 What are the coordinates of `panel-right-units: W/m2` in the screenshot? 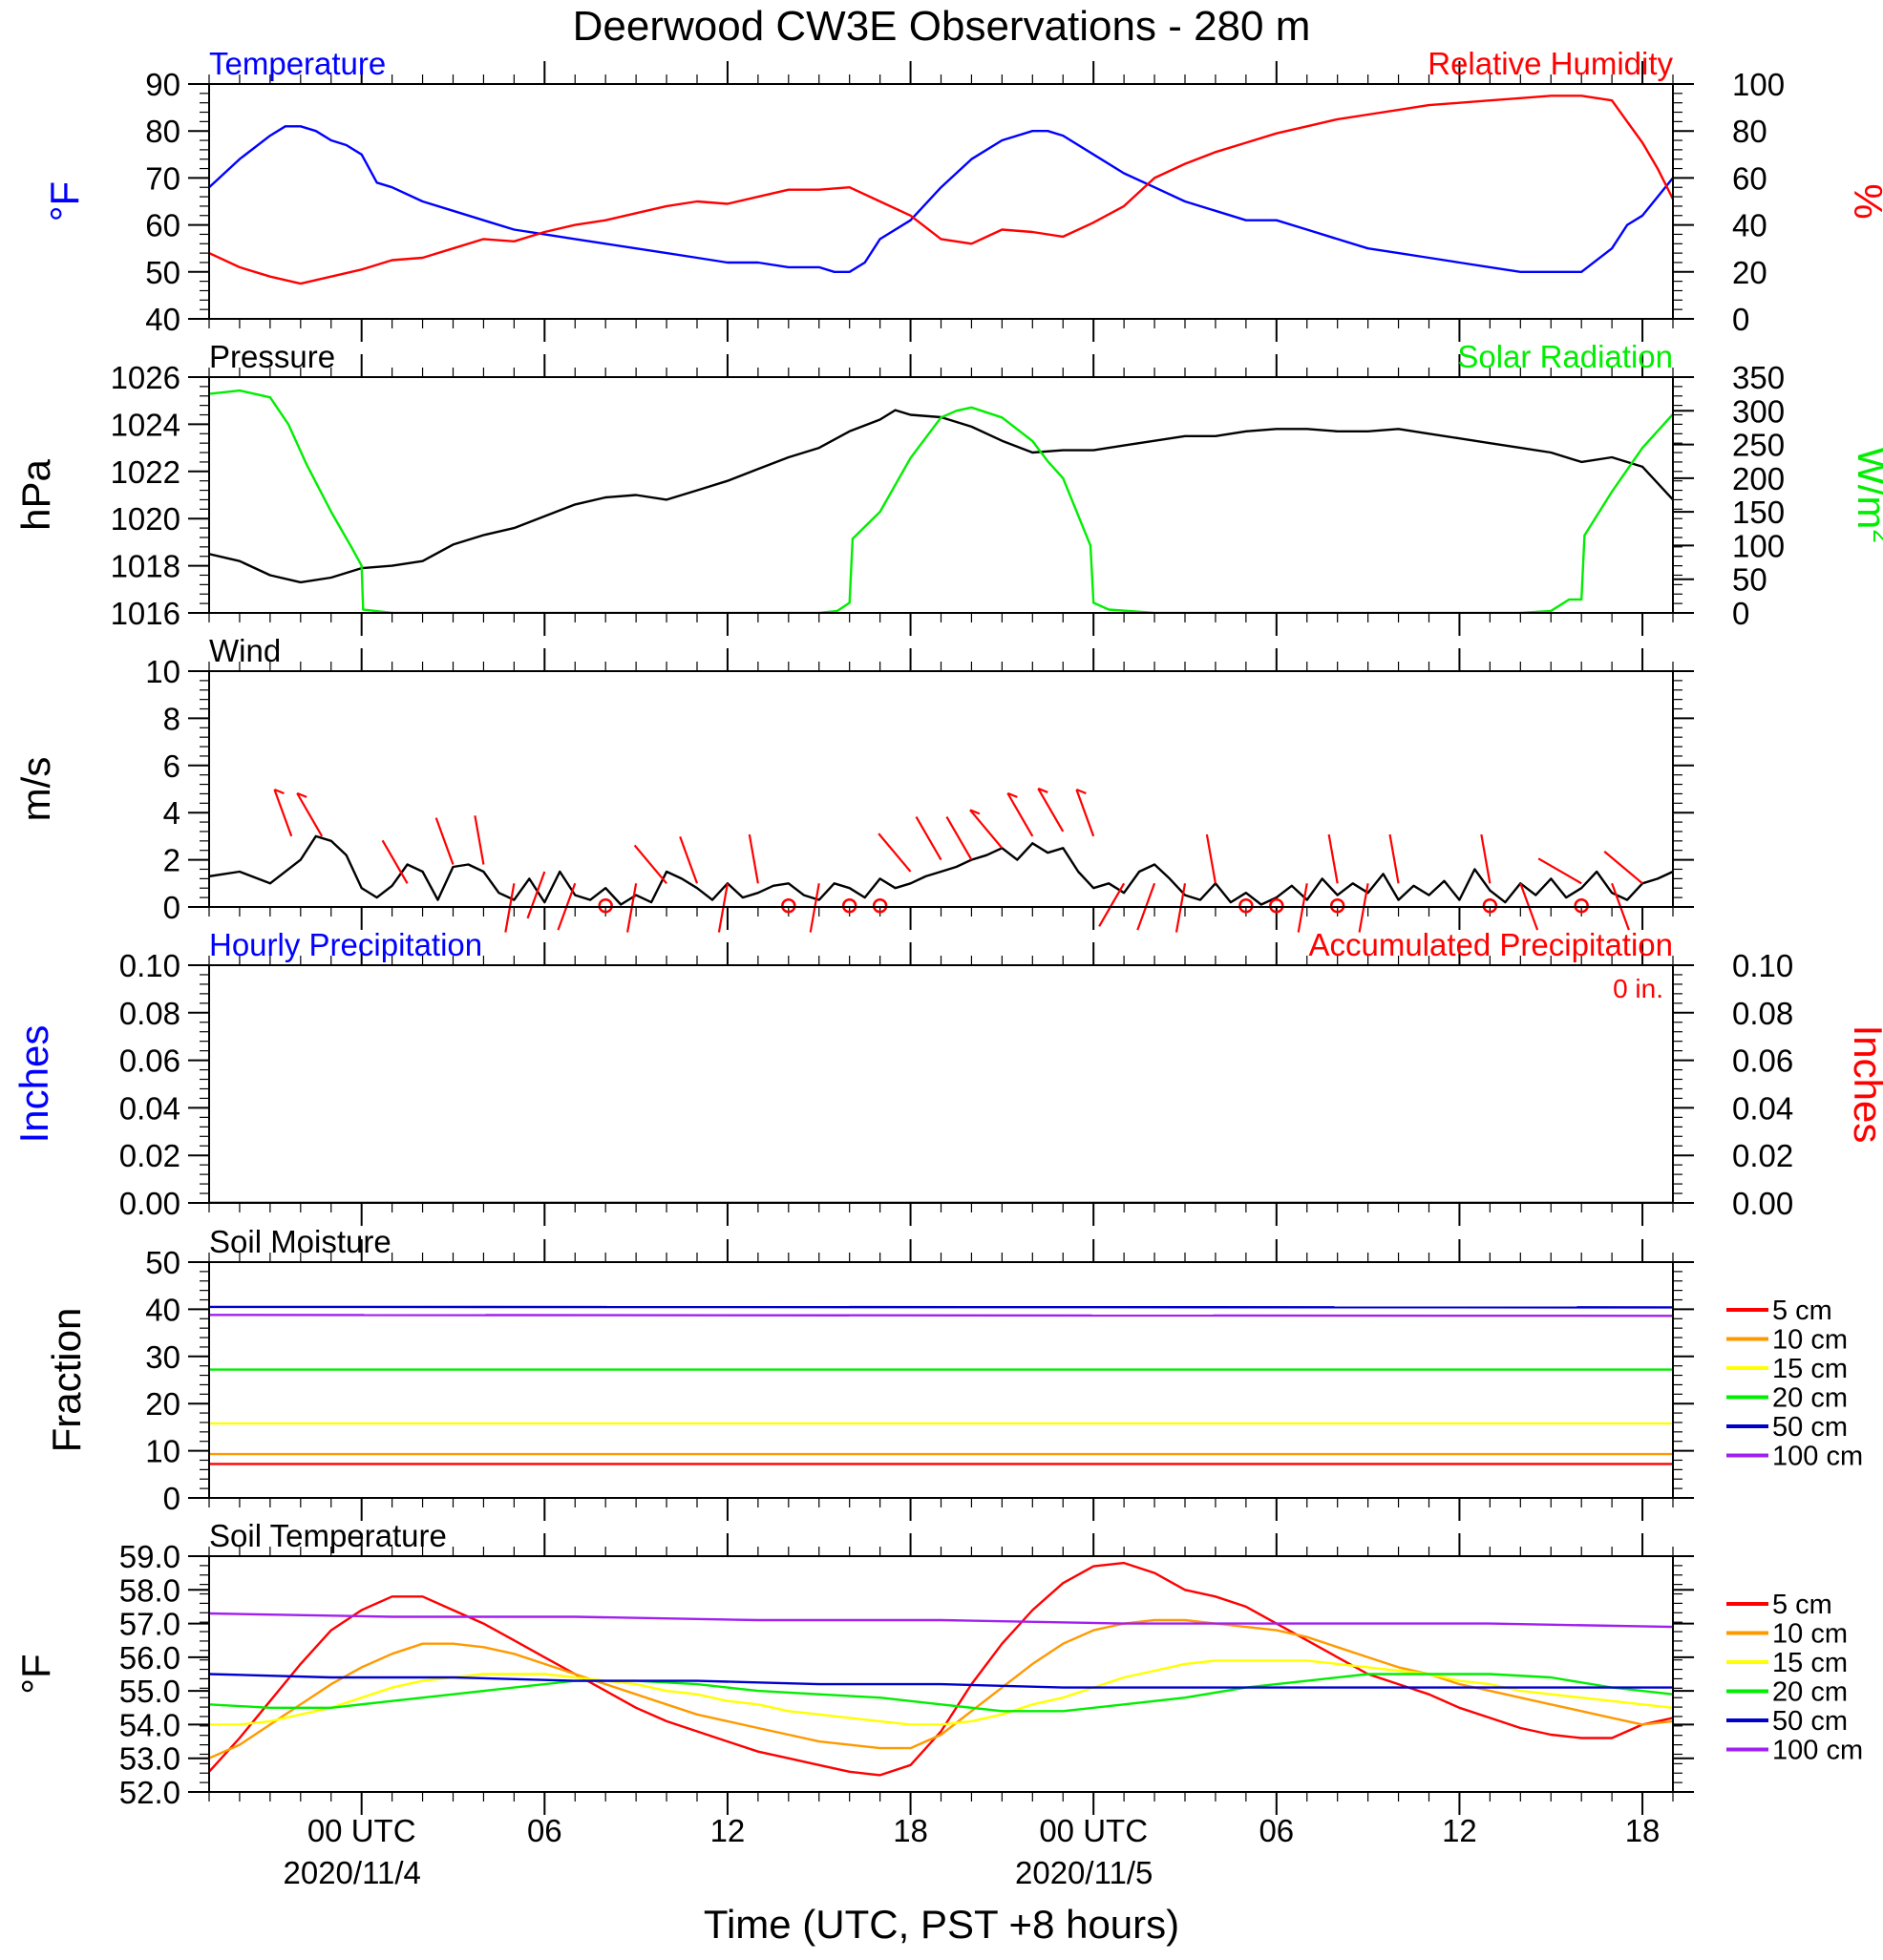 It's located at (1866, 495).